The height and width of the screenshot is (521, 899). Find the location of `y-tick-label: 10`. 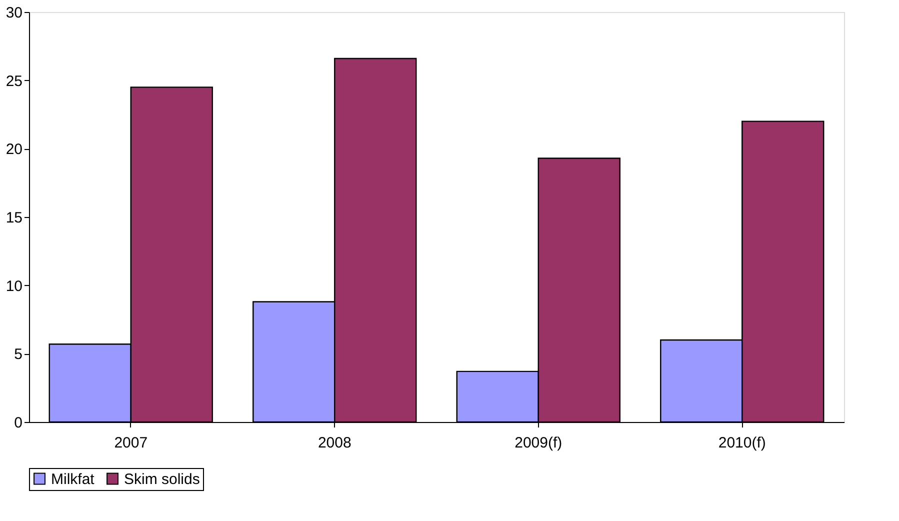

y-tick-label: 10 is located at coordinates (14, 286).